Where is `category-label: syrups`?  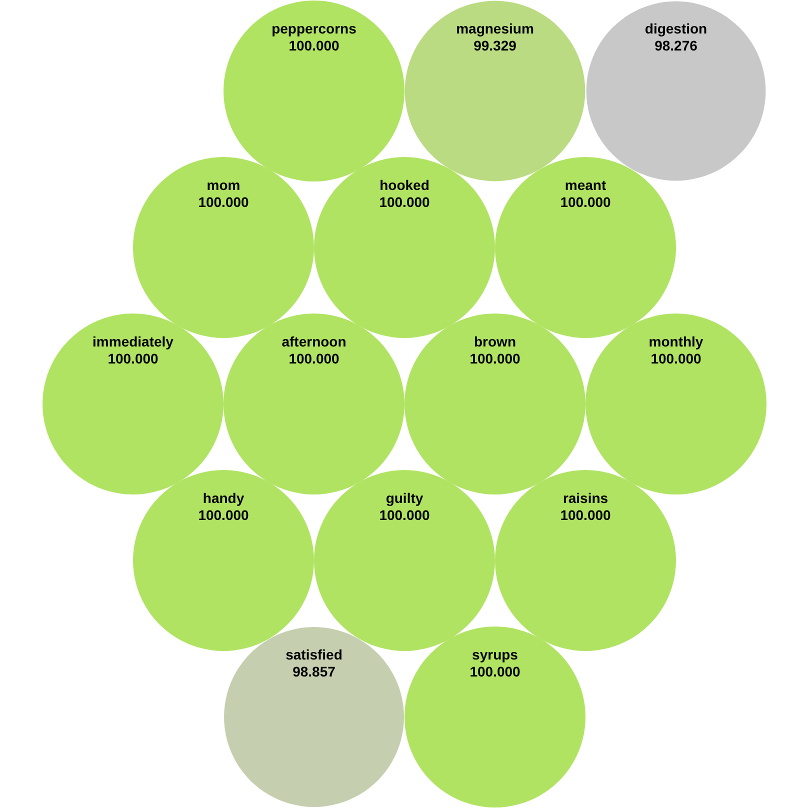
category-label: syrups is located at coordinates (495, 654).